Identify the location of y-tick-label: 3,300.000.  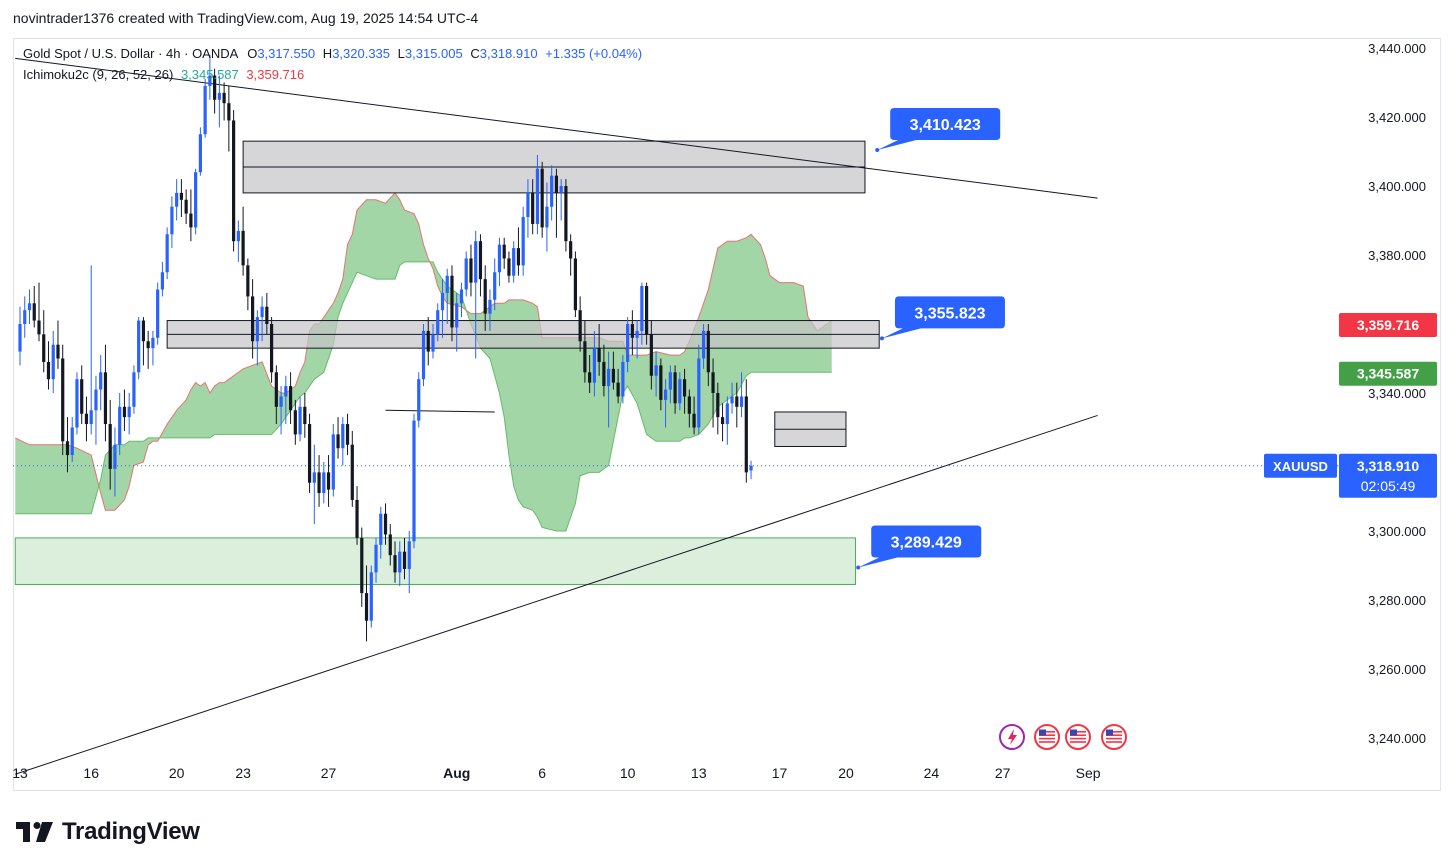
(1397, 531).